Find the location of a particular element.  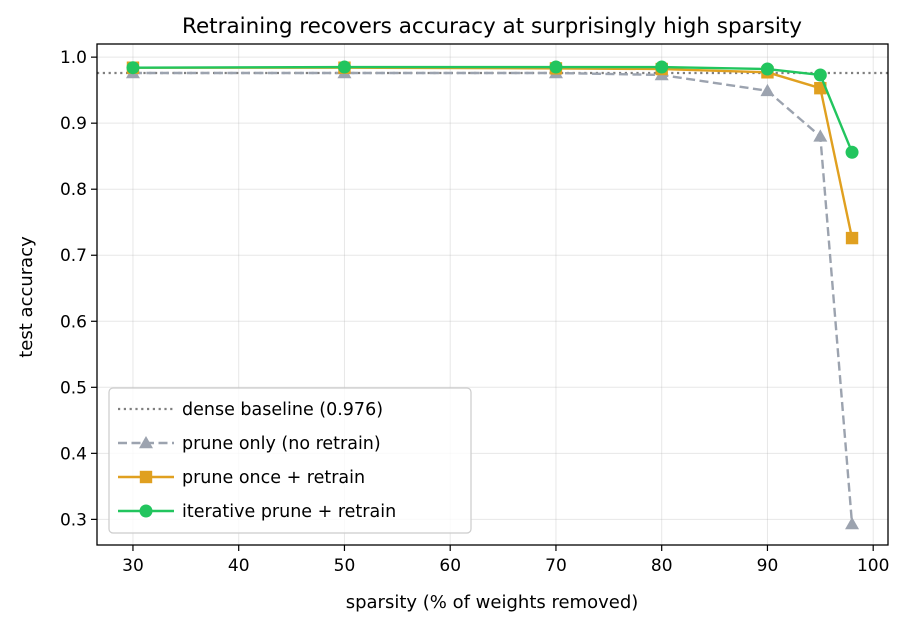

y-tick-label: 0.8 is located at coordinates (73, 190).